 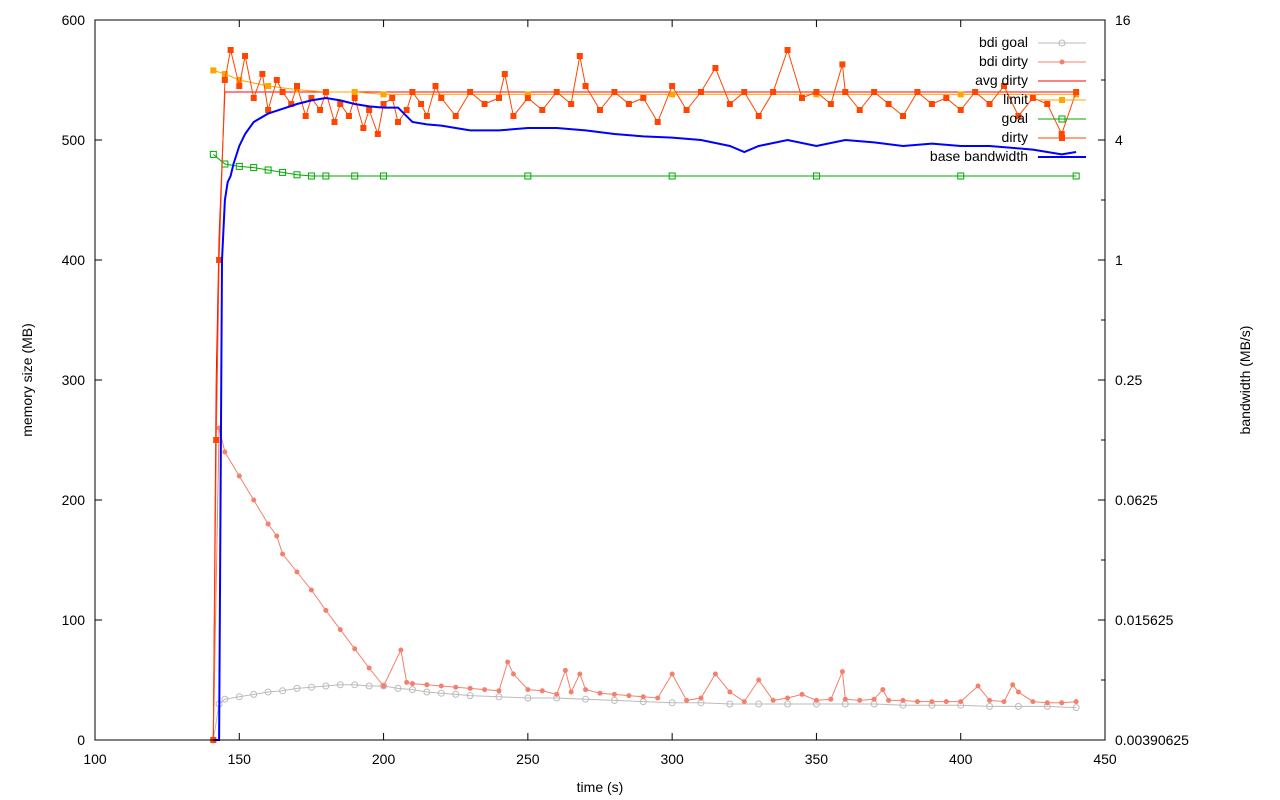 What do you see at coordinates (528, 759) in the screenshot?
I see `x-tick-label: 250` at bounding box center [528, 759].